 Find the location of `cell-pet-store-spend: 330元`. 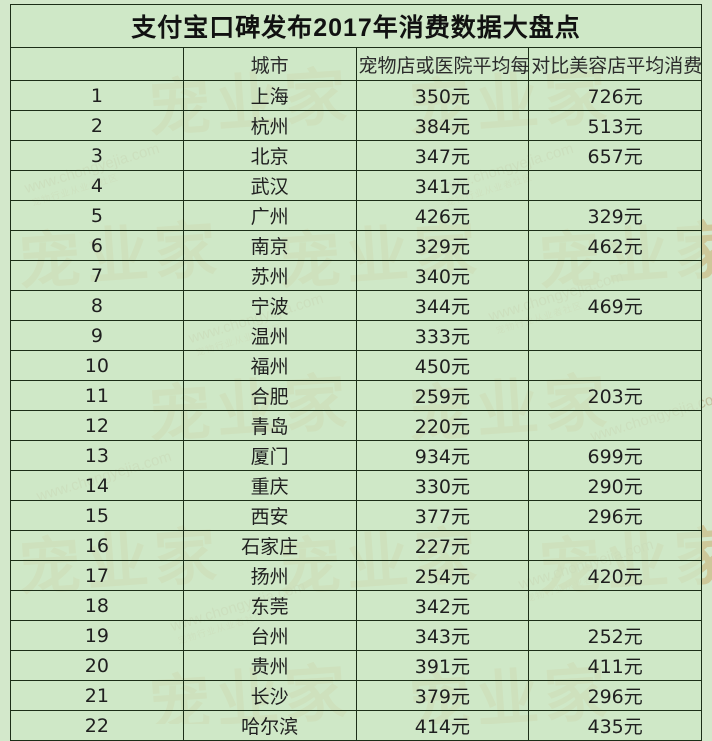

cell-pet-store-spend: 330元 is located at coordinates (442, 485).